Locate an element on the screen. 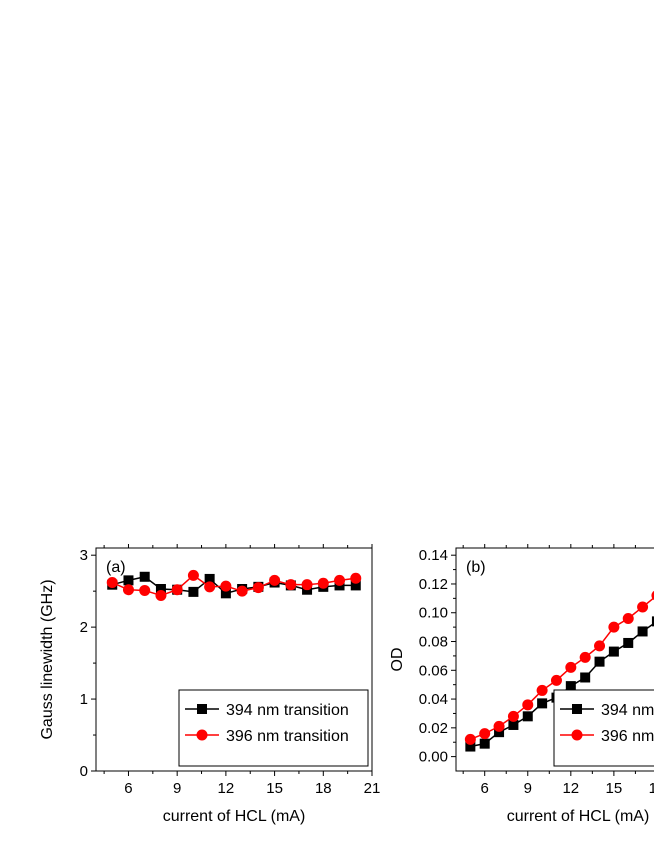 The width and height of the screenshot is (654, 851). y-axis-label: OD is located at coordinates (397, 660).